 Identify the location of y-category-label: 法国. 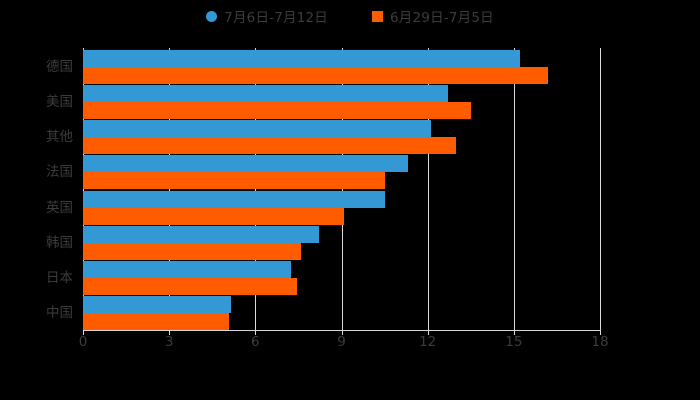
(59, 172).